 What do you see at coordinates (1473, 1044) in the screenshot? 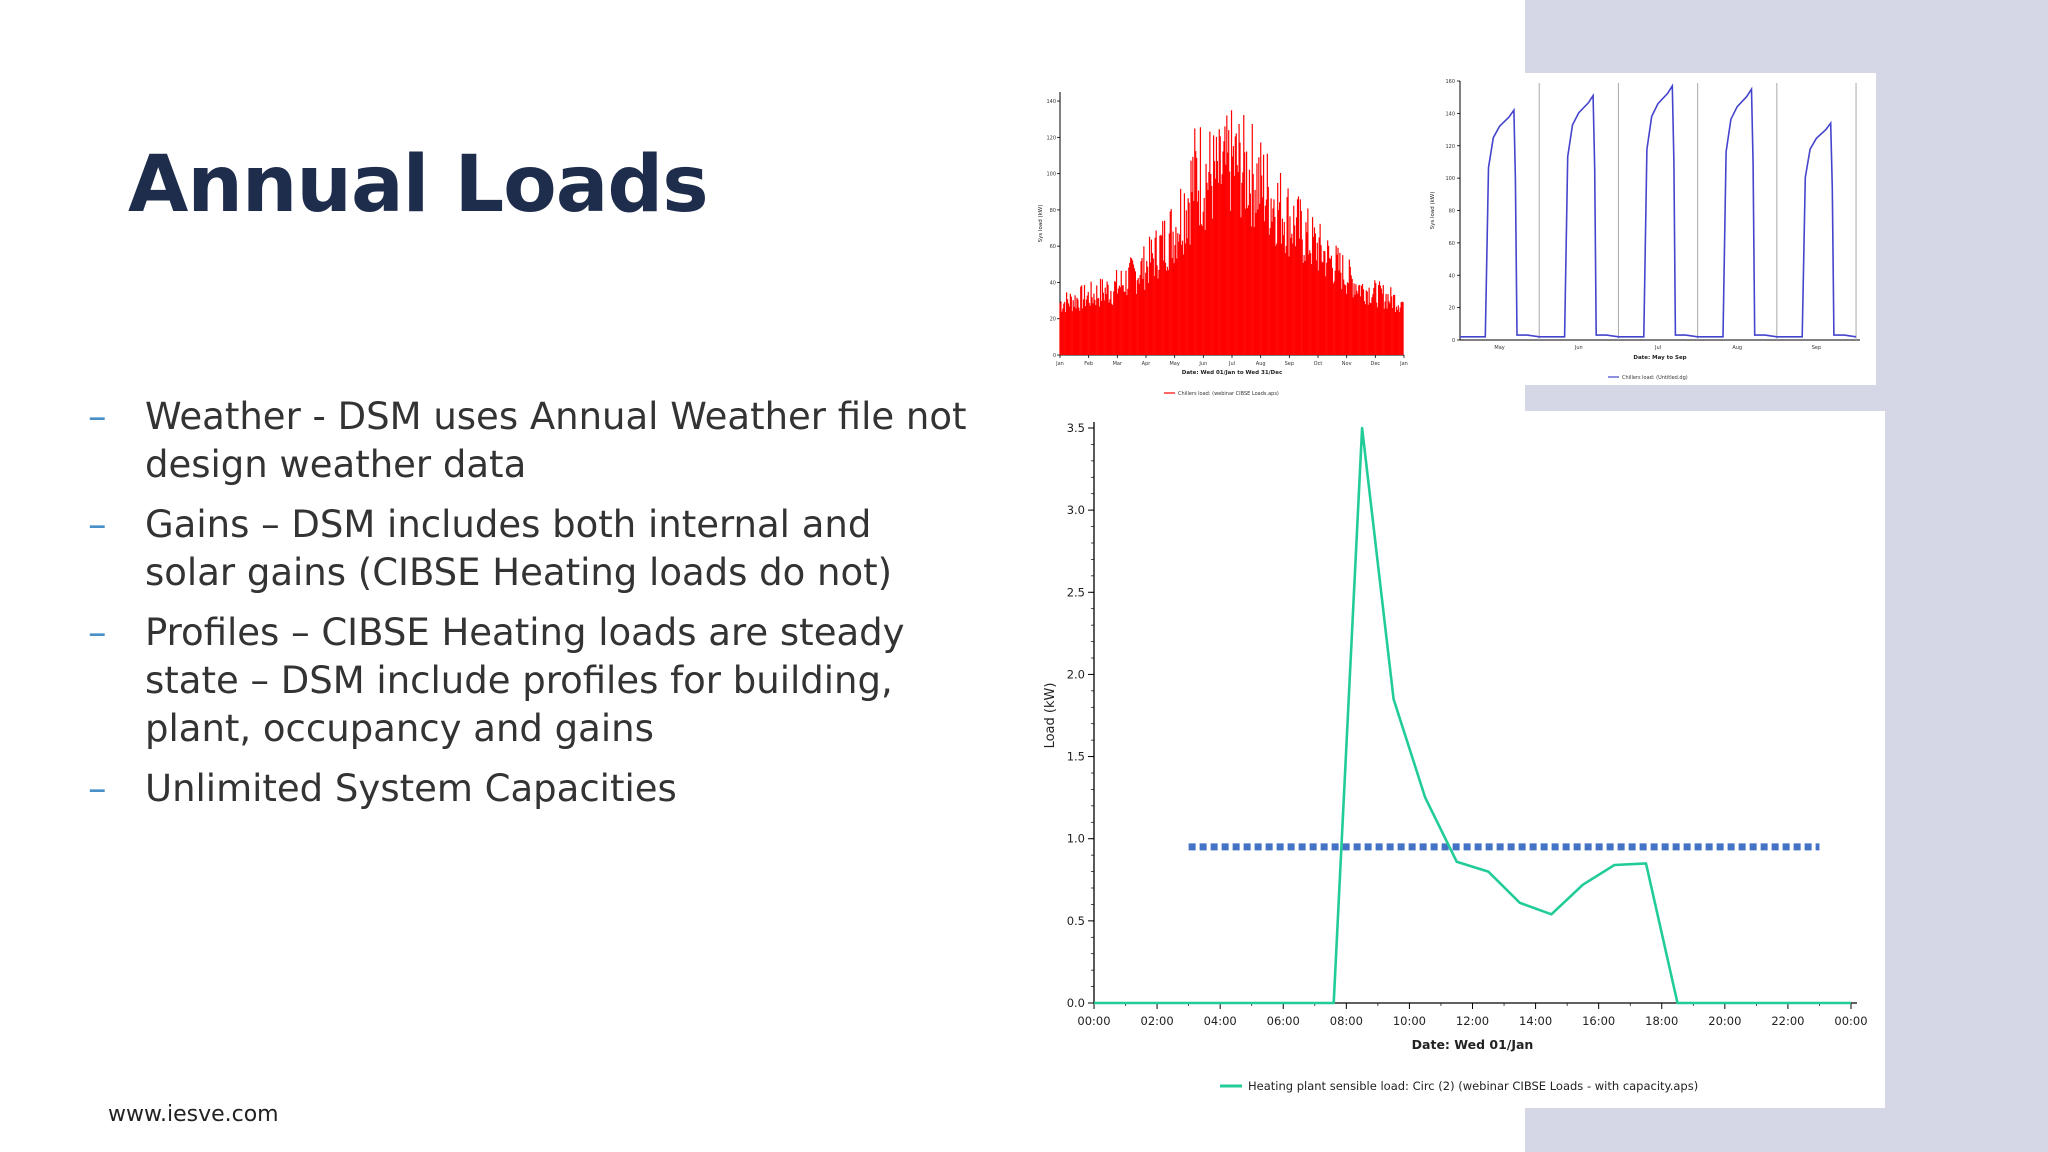
I see `x-axis-label: Date: Wed 01/Jan` at bounding box center [1473, 1044].